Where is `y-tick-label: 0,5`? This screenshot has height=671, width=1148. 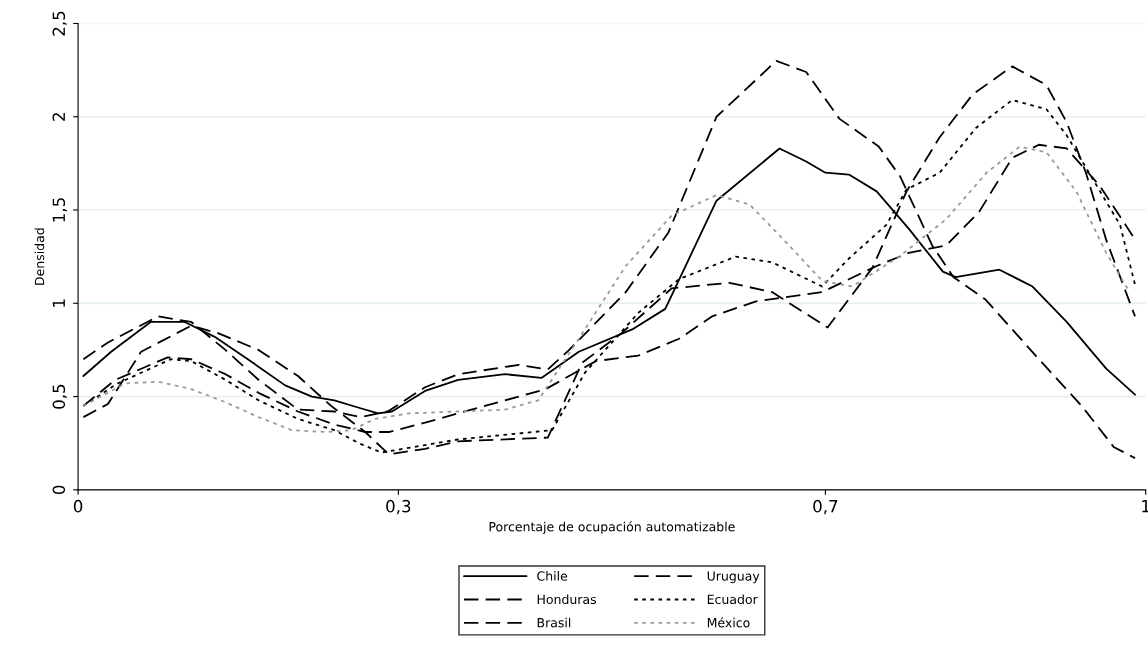 y-tick-label: 0,5 is located at coordinates (59, 396).